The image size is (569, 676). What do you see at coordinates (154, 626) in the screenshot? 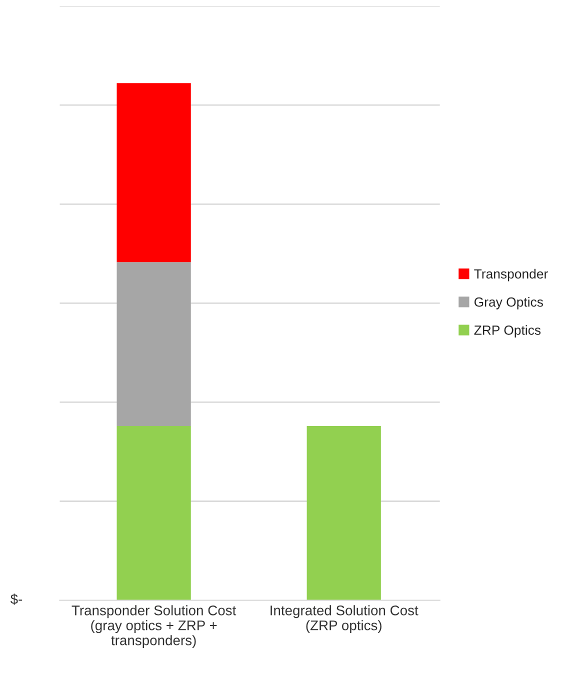
I see `x-tick-label: Transponder Solution Cost (gray optics + ZRP + transponders)` at bounding box center [154, 626].